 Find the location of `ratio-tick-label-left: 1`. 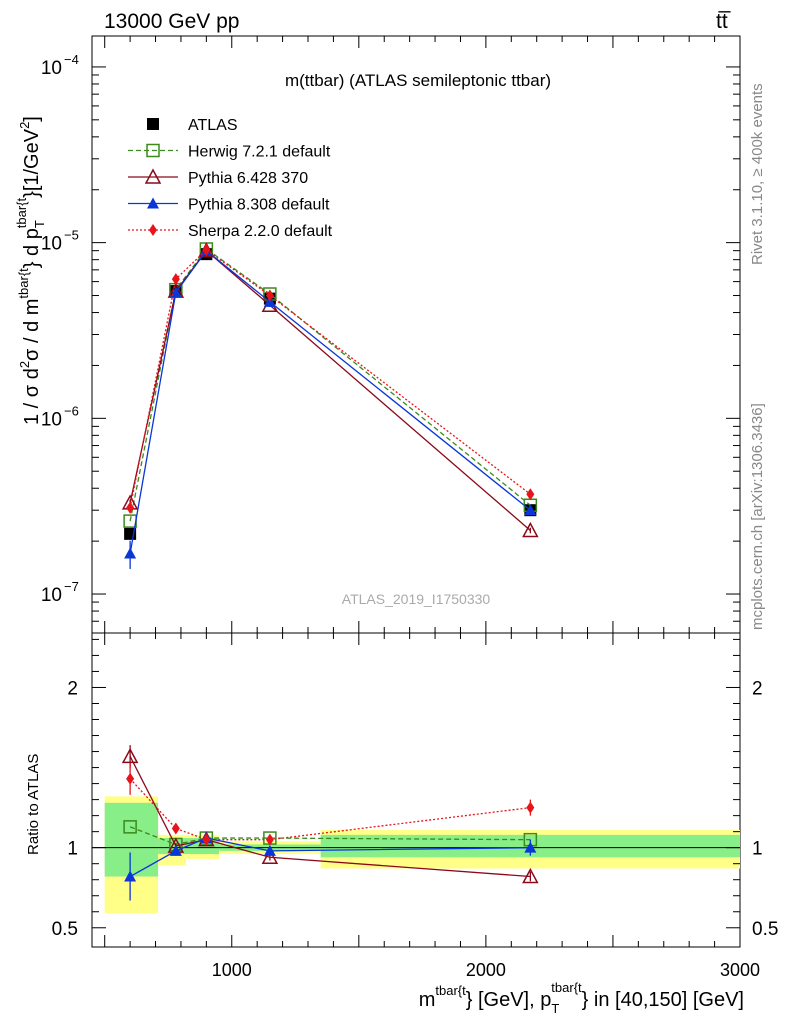

ratio-tick-label-left: 1 is located at coordinates (72, 849).